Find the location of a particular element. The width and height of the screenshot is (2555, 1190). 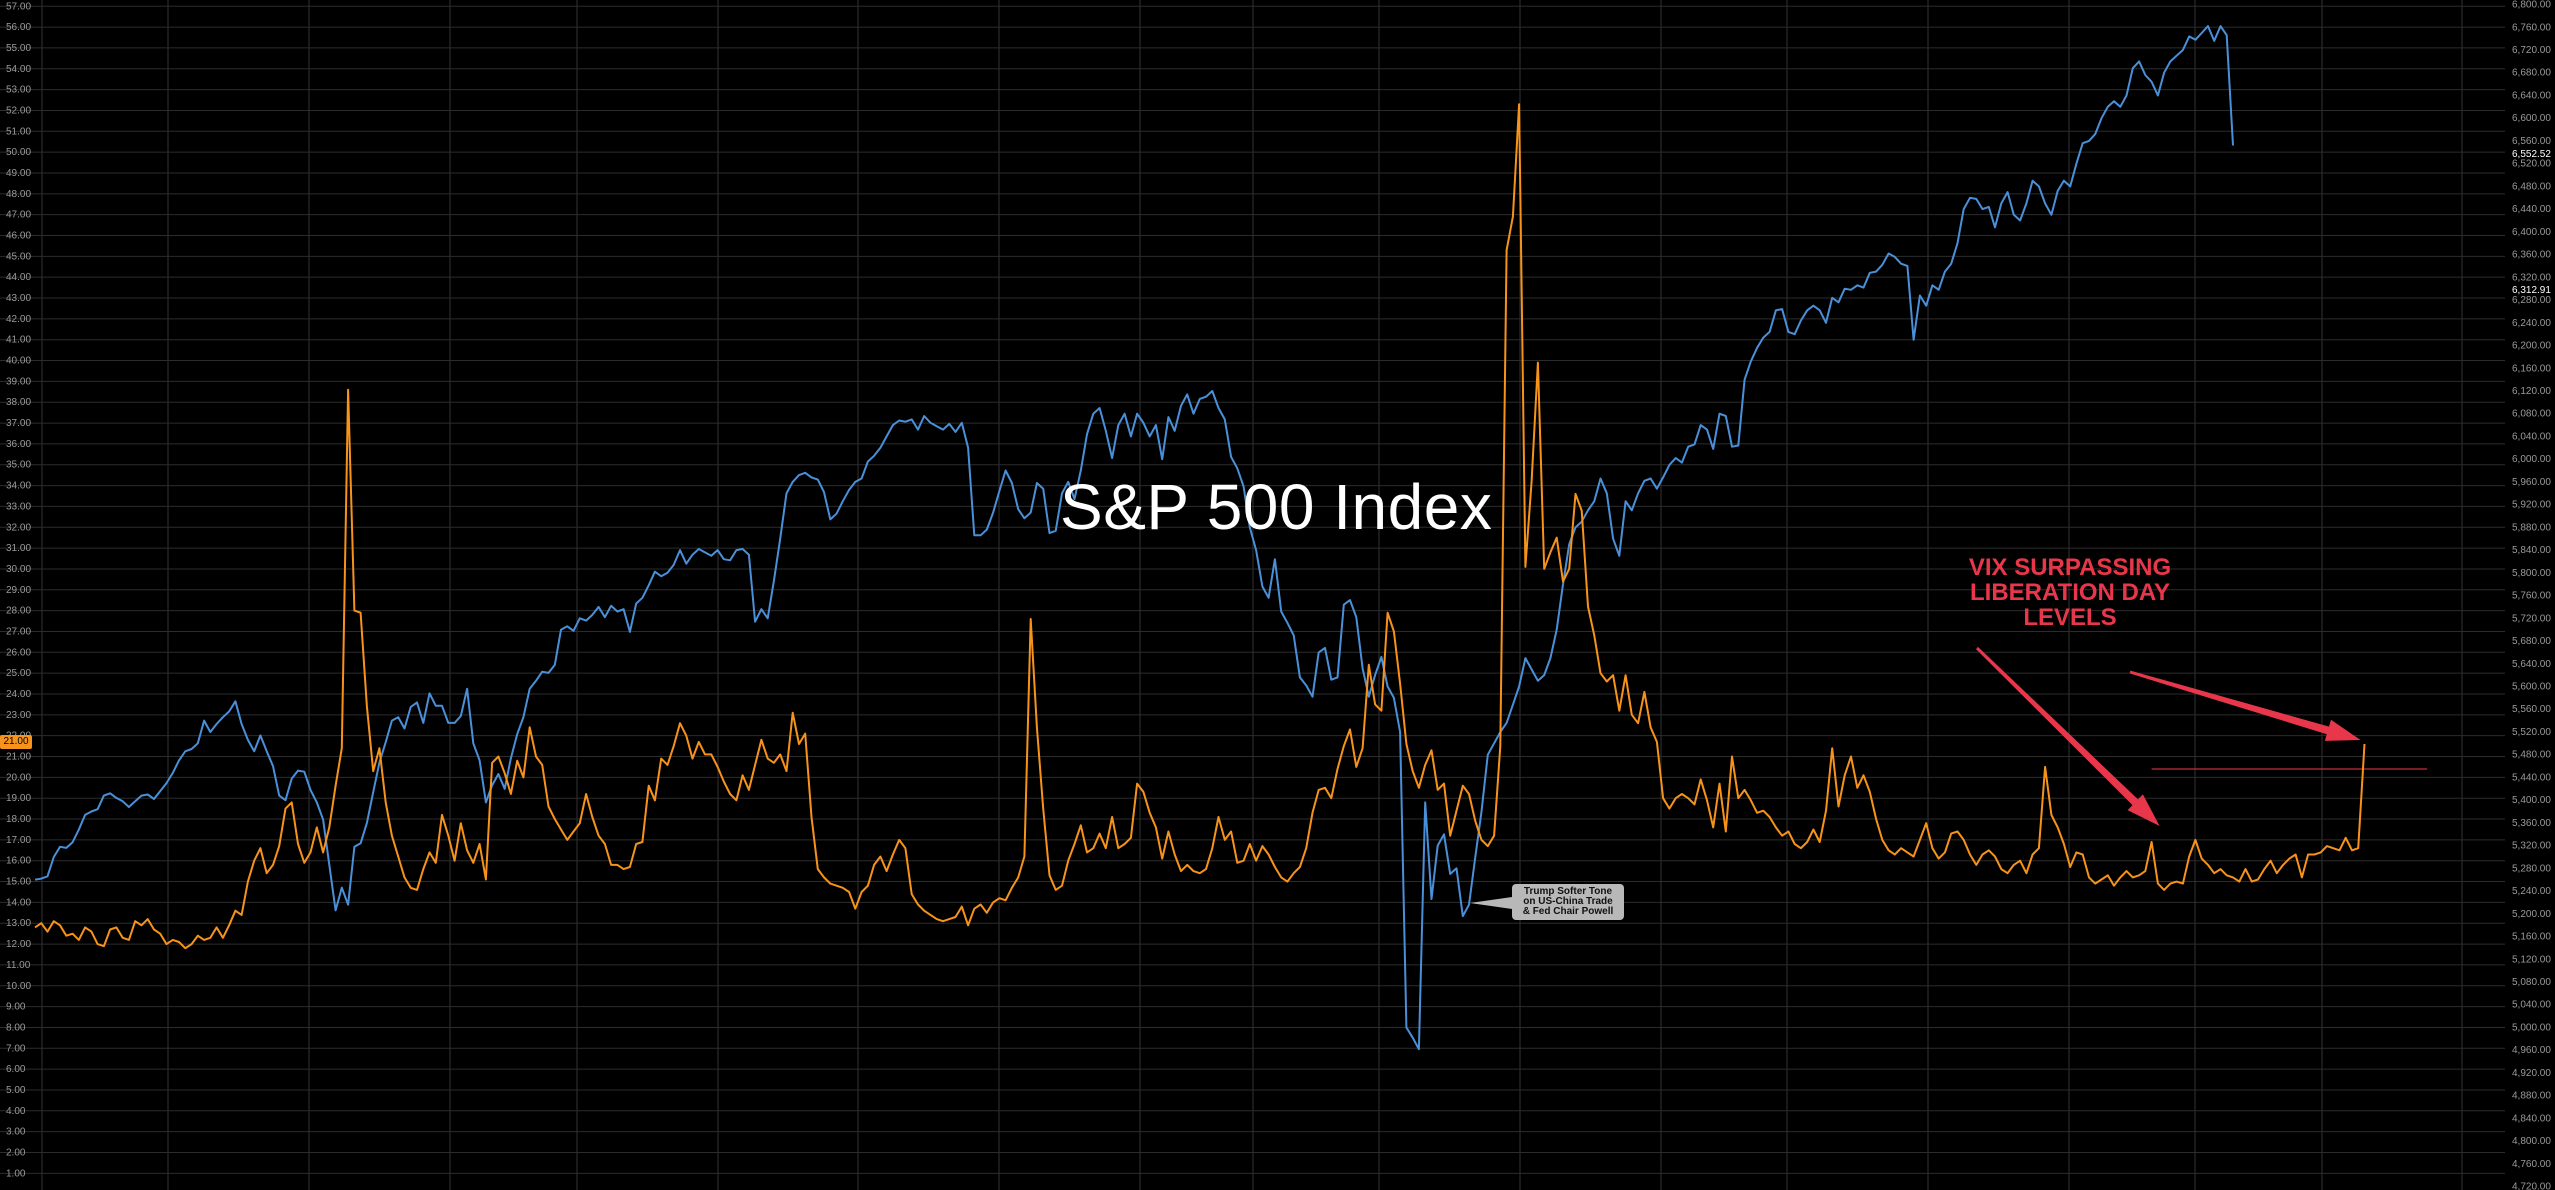

spx-previous-price-label: 6,312.91 is located at coordinates (2531, 290).